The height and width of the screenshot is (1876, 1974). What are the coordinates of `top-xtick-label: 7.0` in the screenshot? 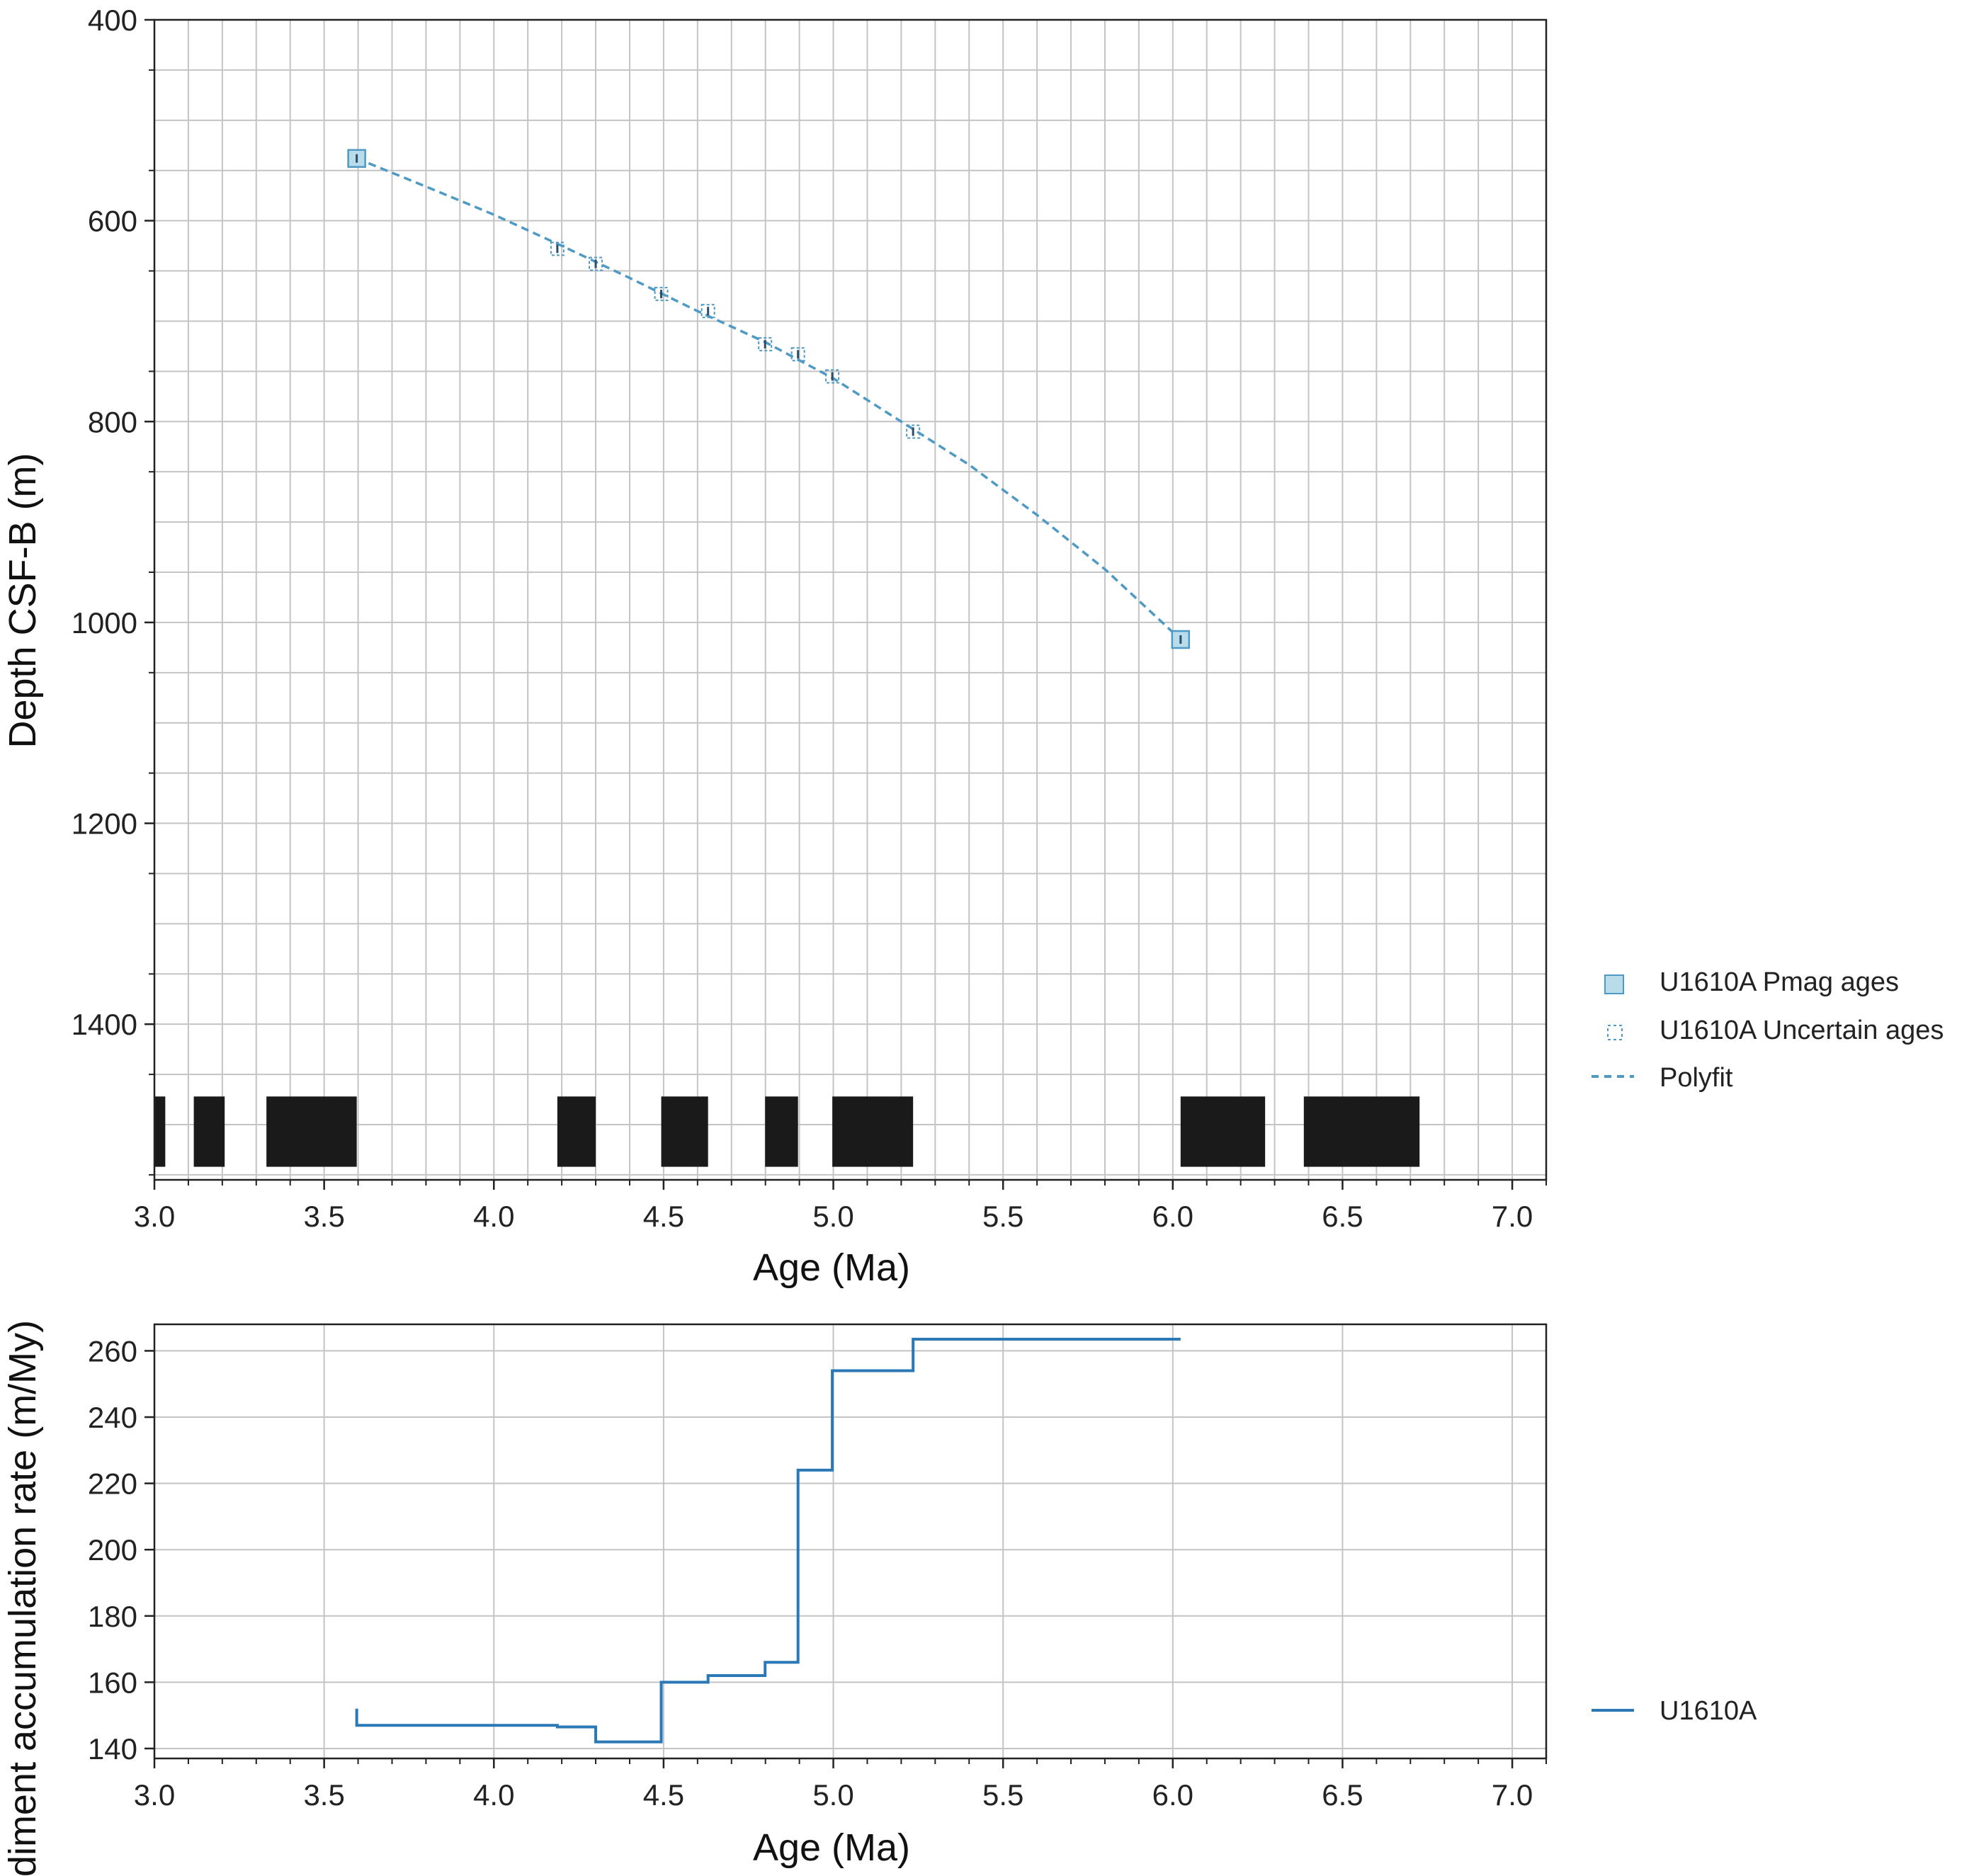 It's located at (1513, 1216).